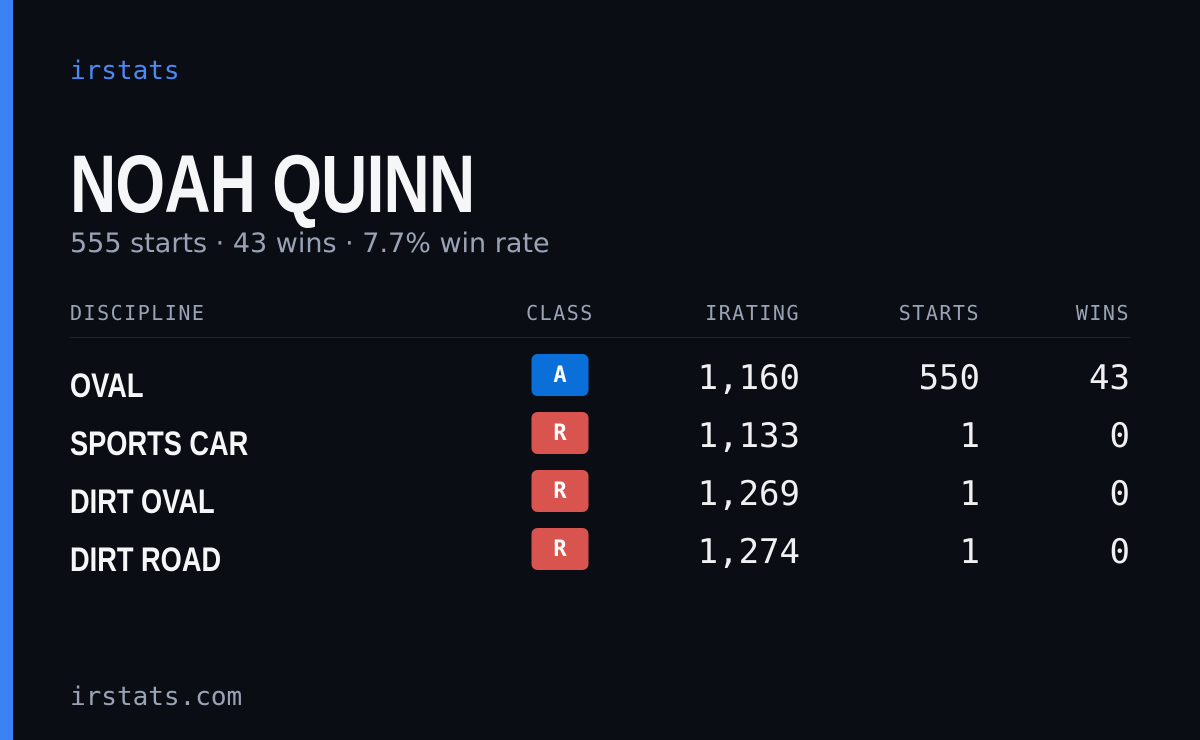 The width and height of the screenshot is (1200, 740). I want to click on discipline: DIRT ROAD, so click(146, 560).